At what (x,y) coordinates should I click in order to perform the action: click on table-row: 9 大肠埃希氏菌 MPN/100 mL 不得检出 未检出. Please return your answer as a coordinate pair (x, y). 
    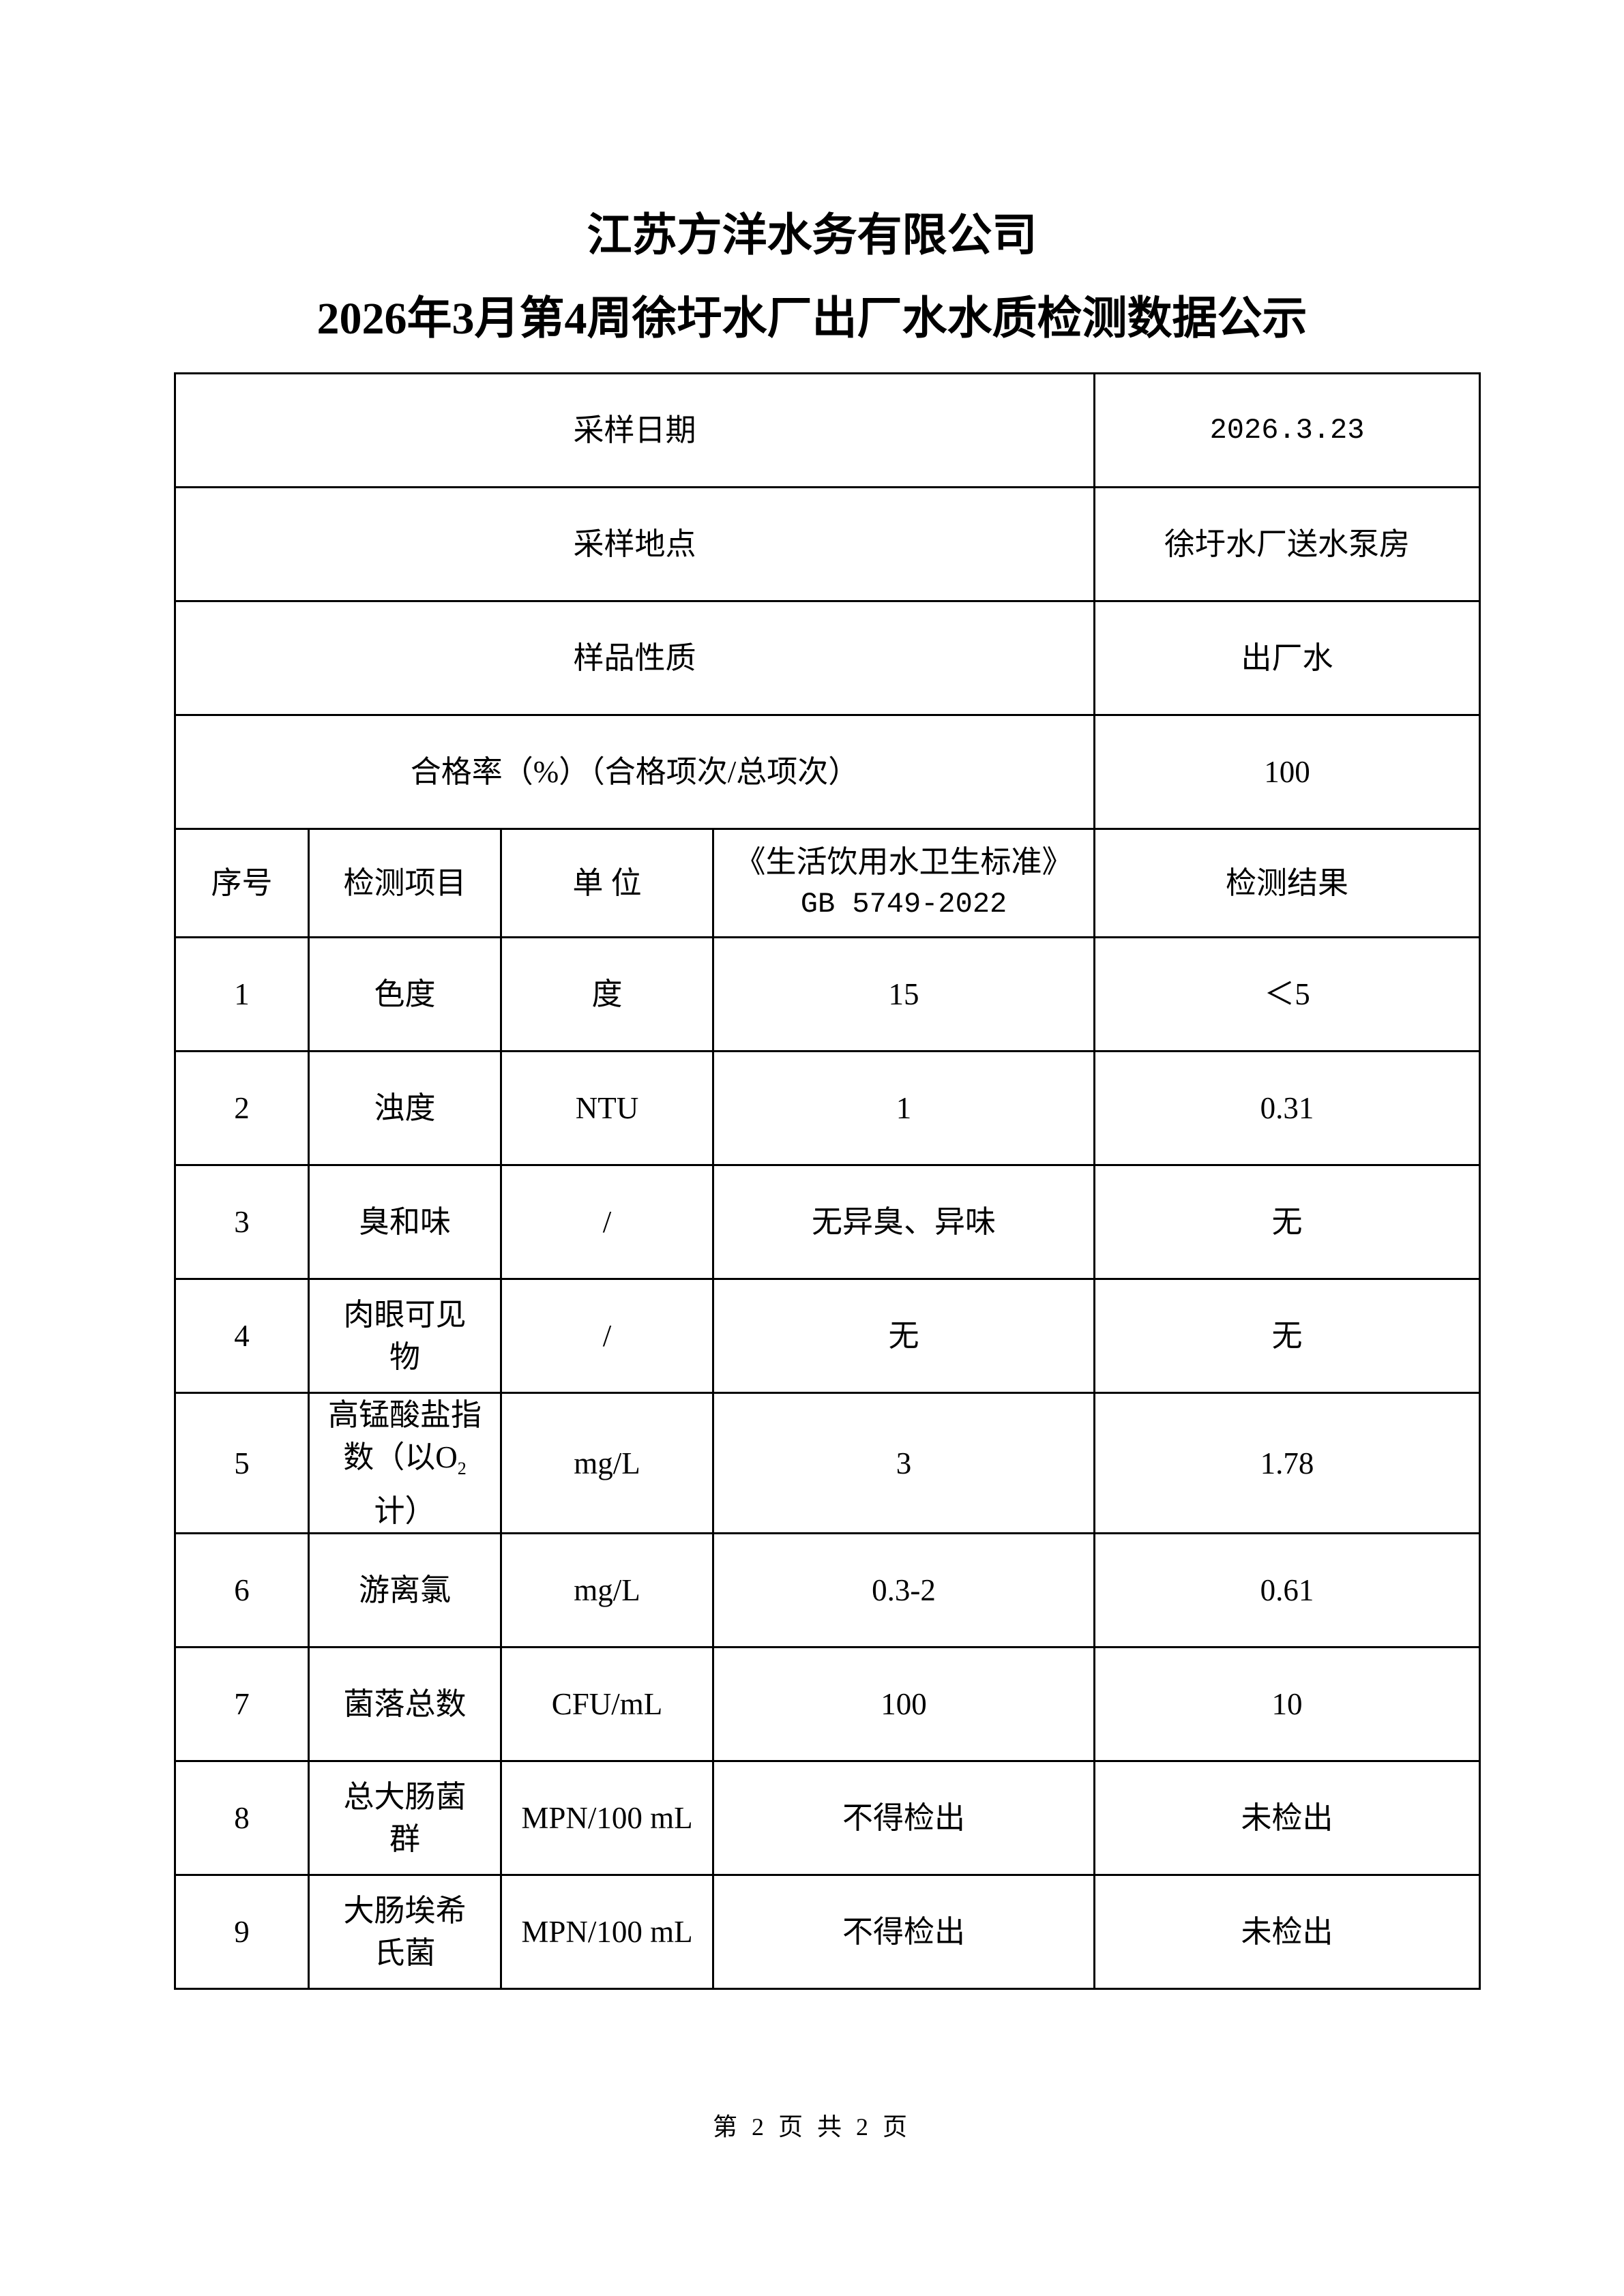
    Looking at the image, I should click on (827, 1932).